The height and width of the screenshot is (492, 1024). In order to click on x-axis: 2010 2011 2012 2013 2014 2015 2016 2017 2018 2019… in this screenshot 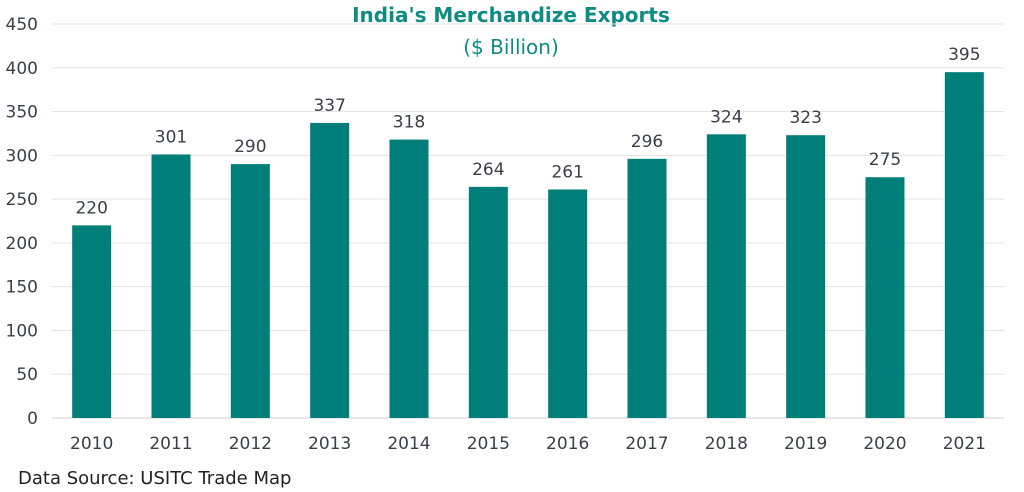, I will do `click(528, 444)`.